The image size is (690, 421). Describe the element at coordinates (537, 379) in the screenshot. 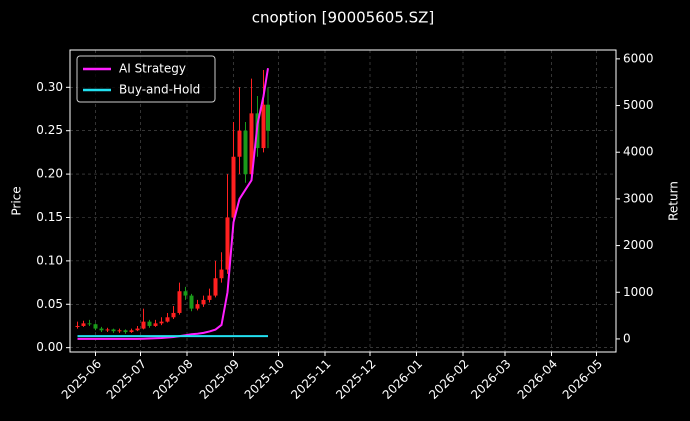

I see `x-tick-label: 2026-04` at that location.